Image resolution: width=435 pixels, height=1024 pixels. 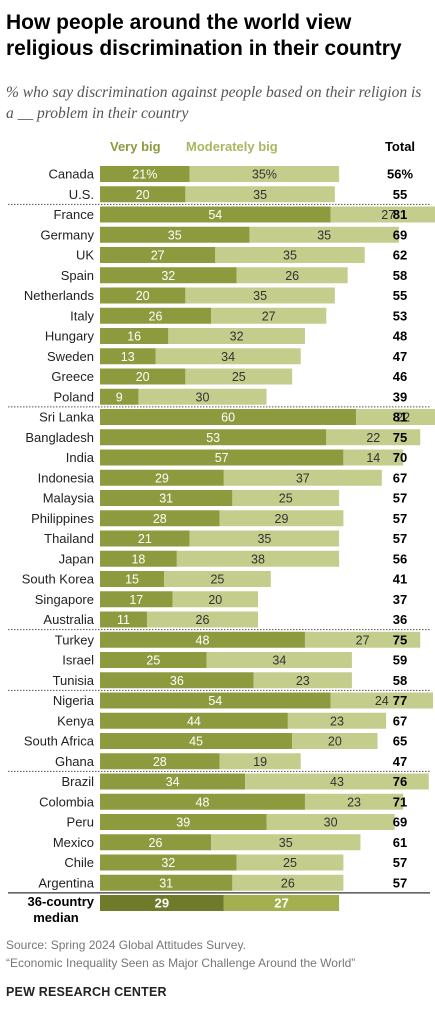 I want to click on country-label: Argentina, so click(x=66, y=882).